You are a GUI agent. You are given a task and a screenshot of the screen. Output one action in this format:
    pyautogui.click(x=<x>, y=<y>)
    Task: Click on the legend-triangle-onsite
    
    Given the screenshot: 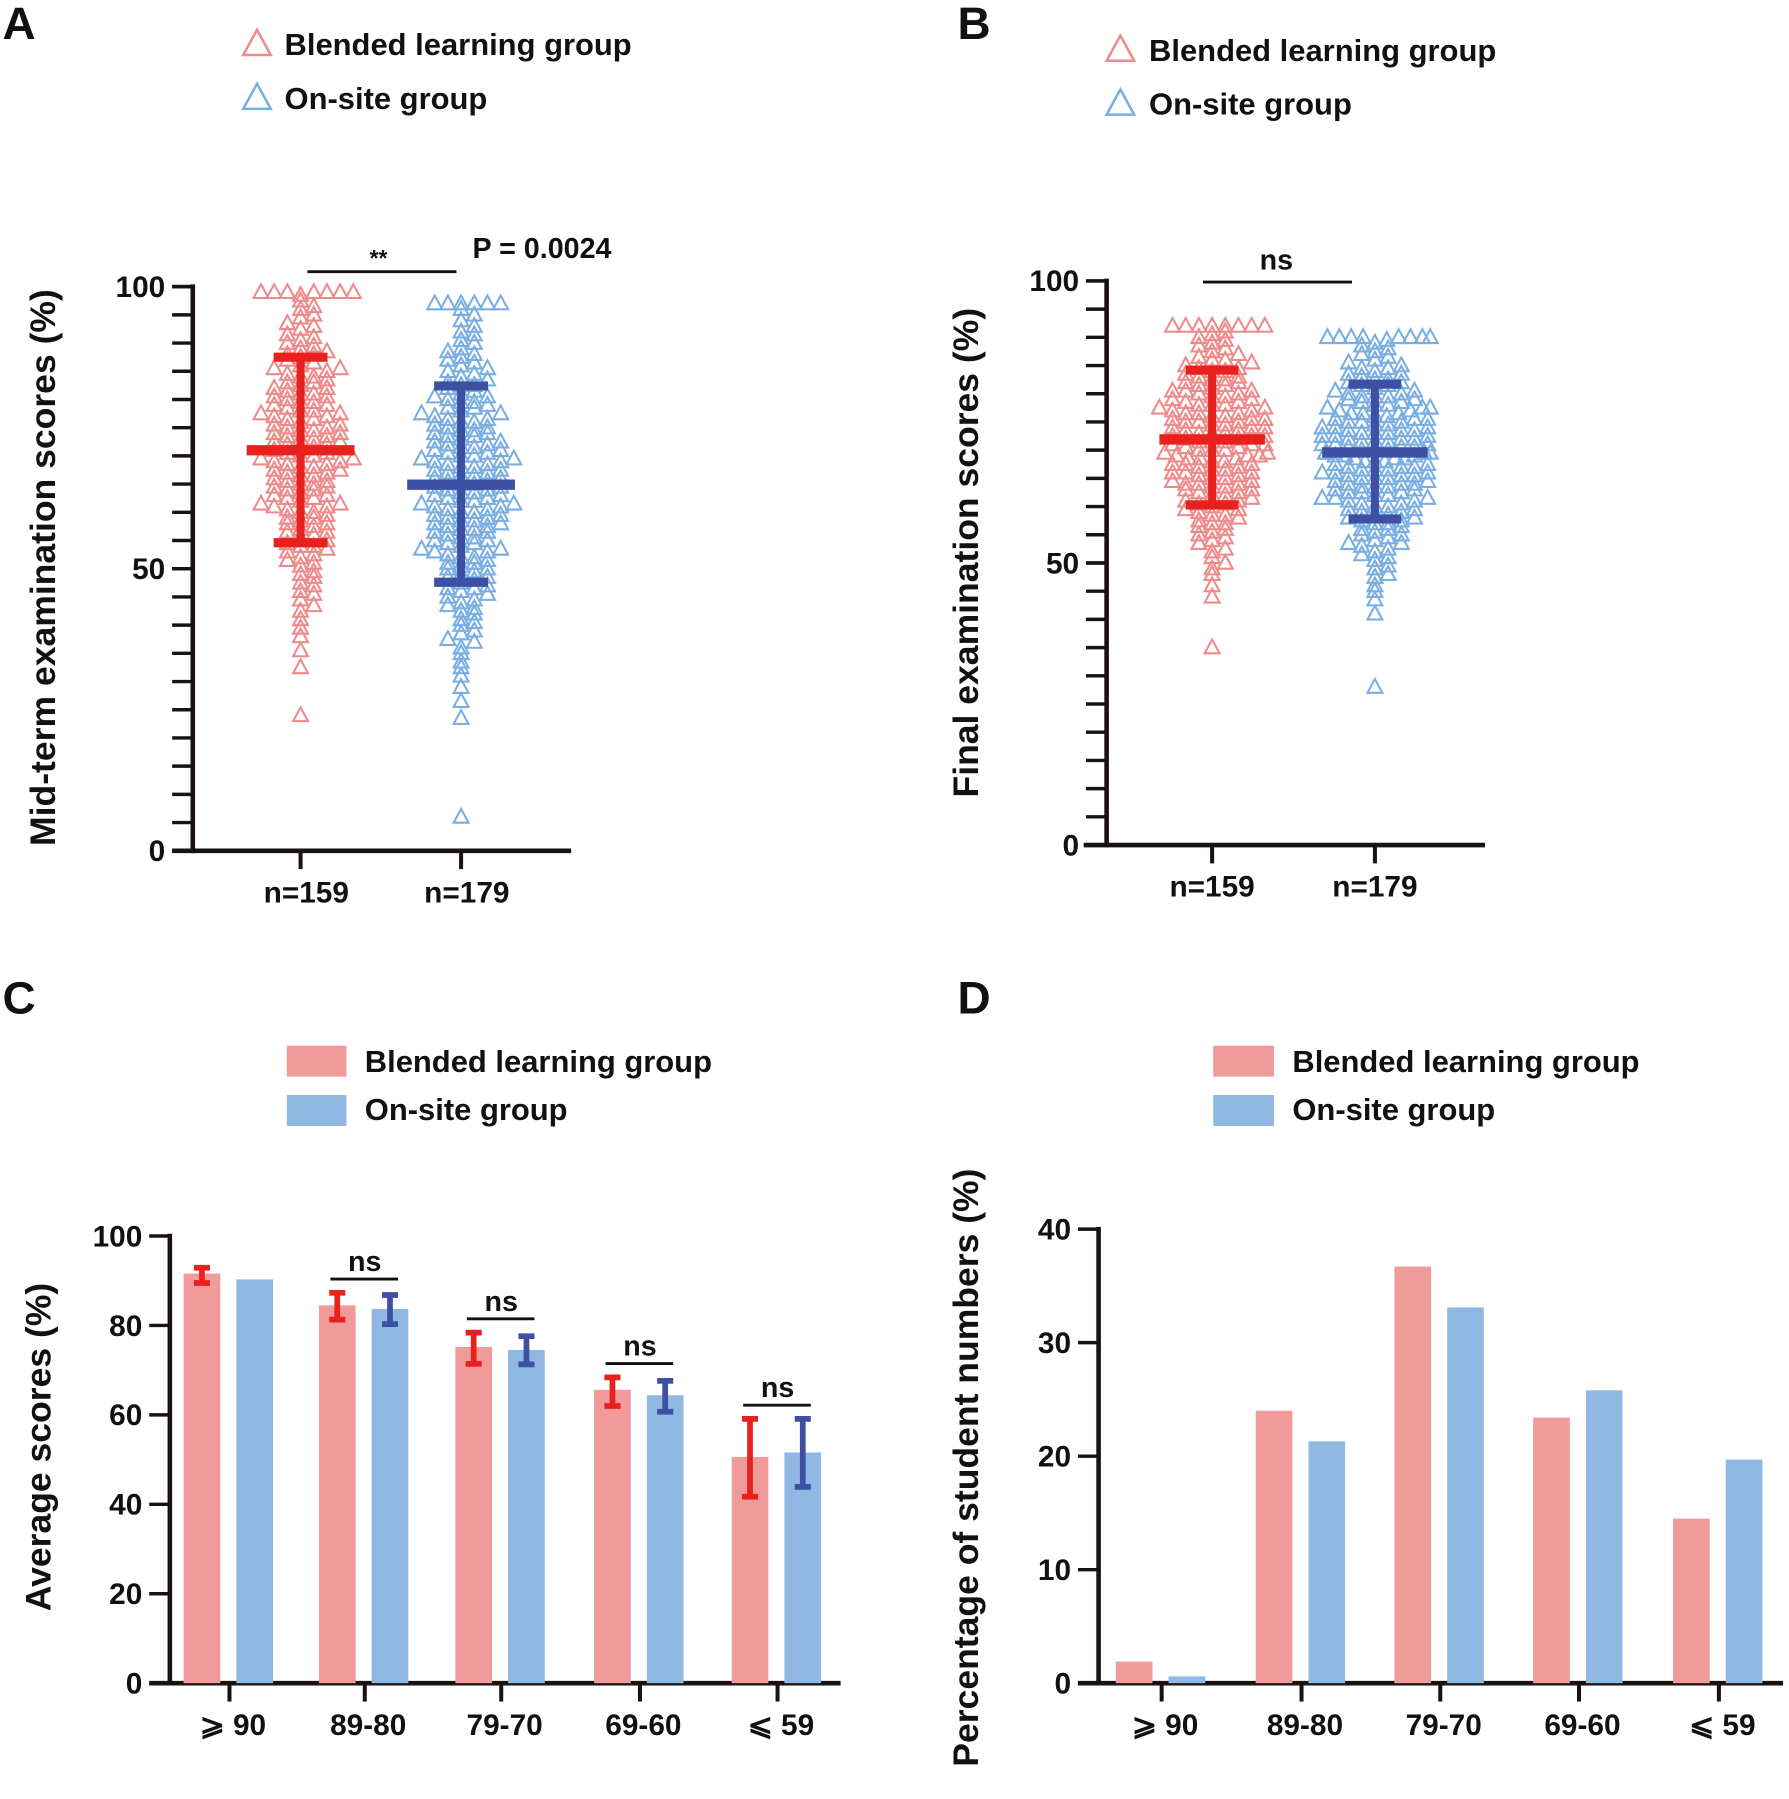 What is the action you would take?
    pyautogui.click(x=1120, y=101)
    